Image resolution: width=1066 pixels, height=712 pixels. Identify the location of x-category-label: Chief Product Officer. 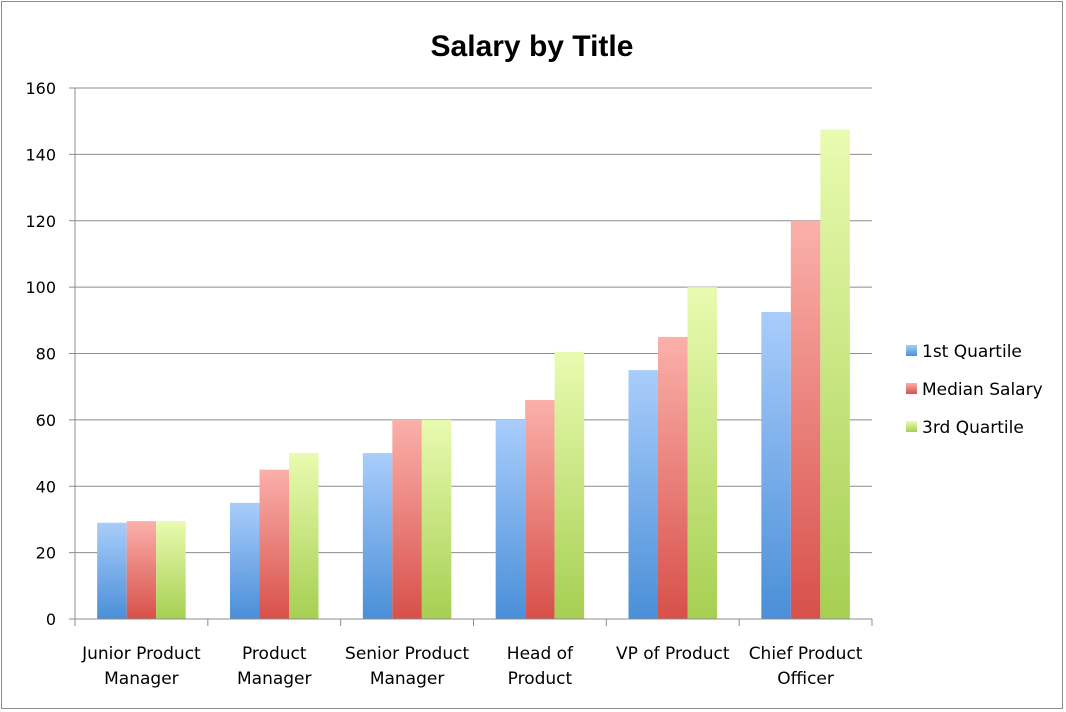
(806, 666).